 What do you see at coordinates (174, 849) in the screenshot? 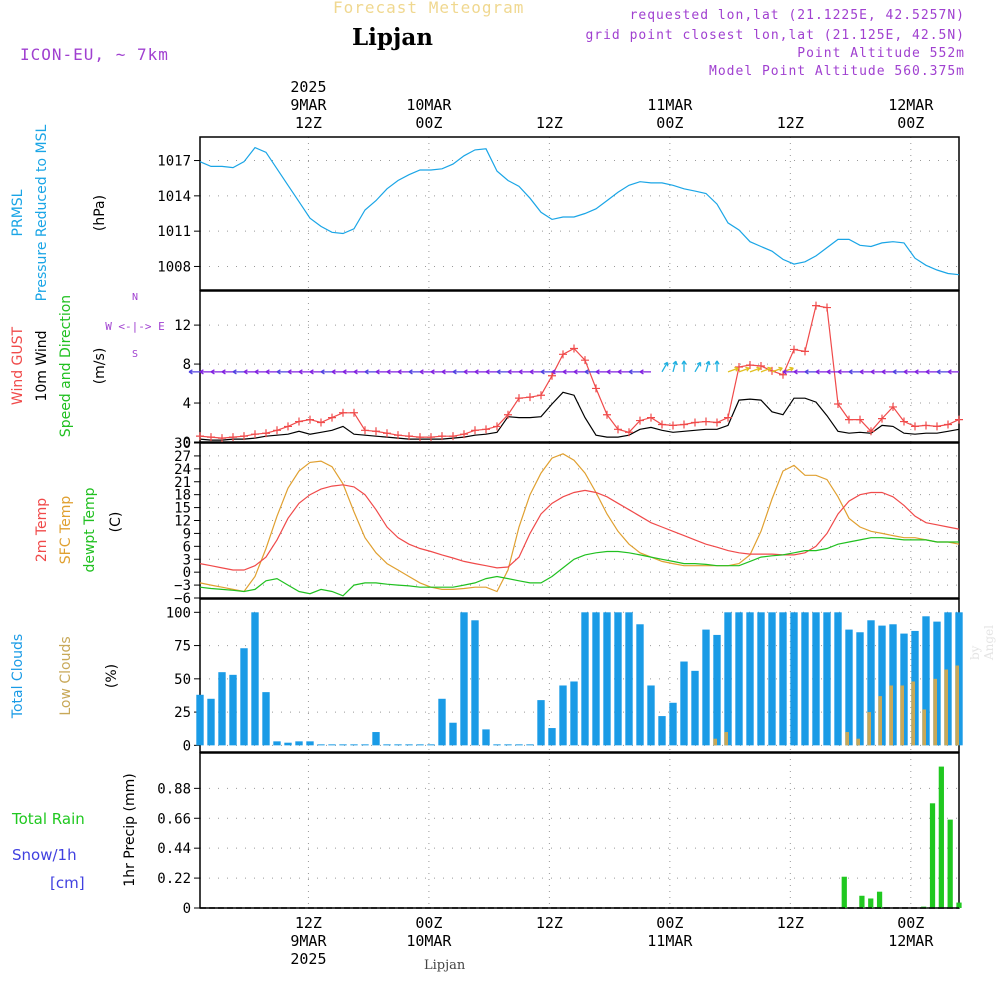
I see `precip-ytick-label: 0.44` at bounding box center [174, 849].